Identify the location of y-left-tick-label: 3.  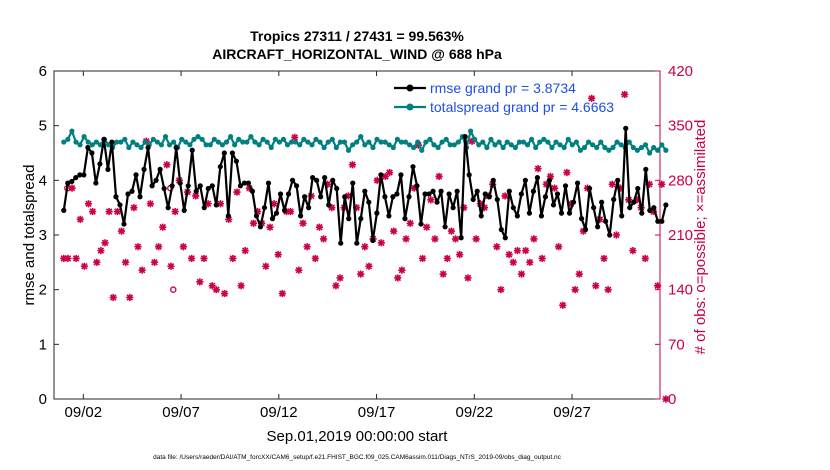
(43, 235).